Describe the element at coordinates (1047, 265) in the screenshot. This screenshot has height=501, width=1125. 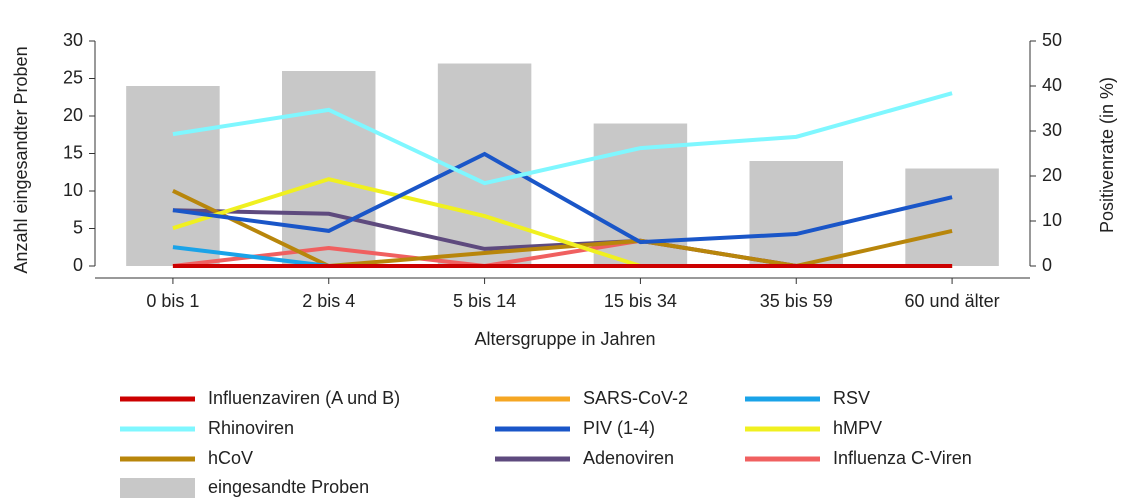
I see `y2-tick-label: 0` at that location.